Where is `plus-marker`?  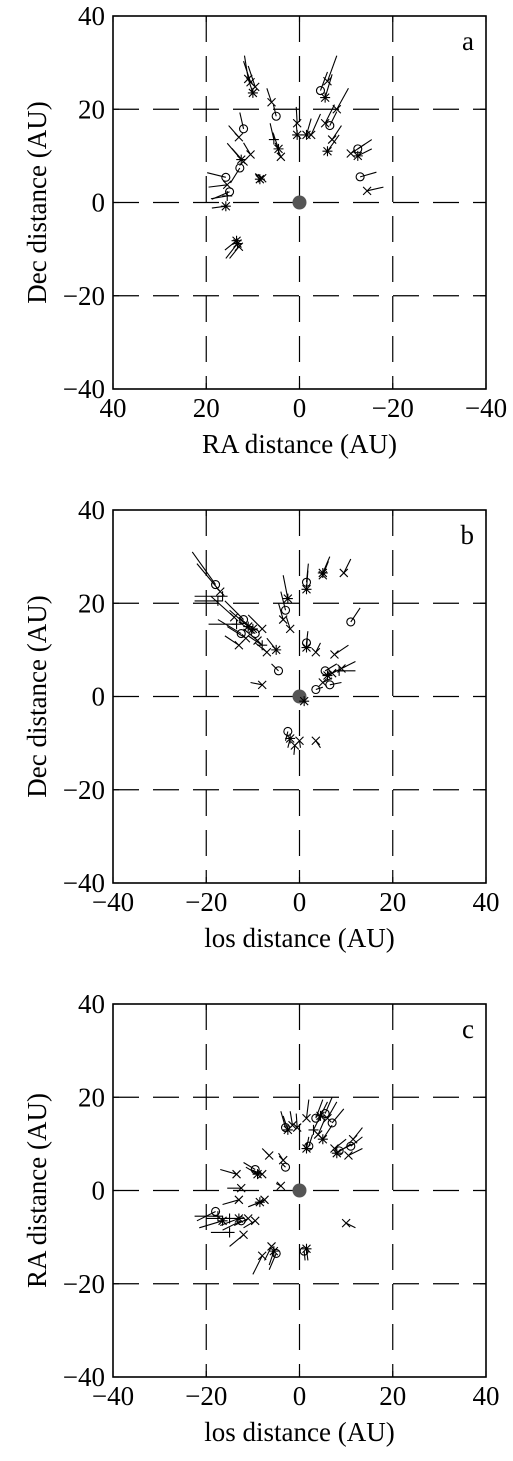
plus-marker is located at coordinates (222, 596).